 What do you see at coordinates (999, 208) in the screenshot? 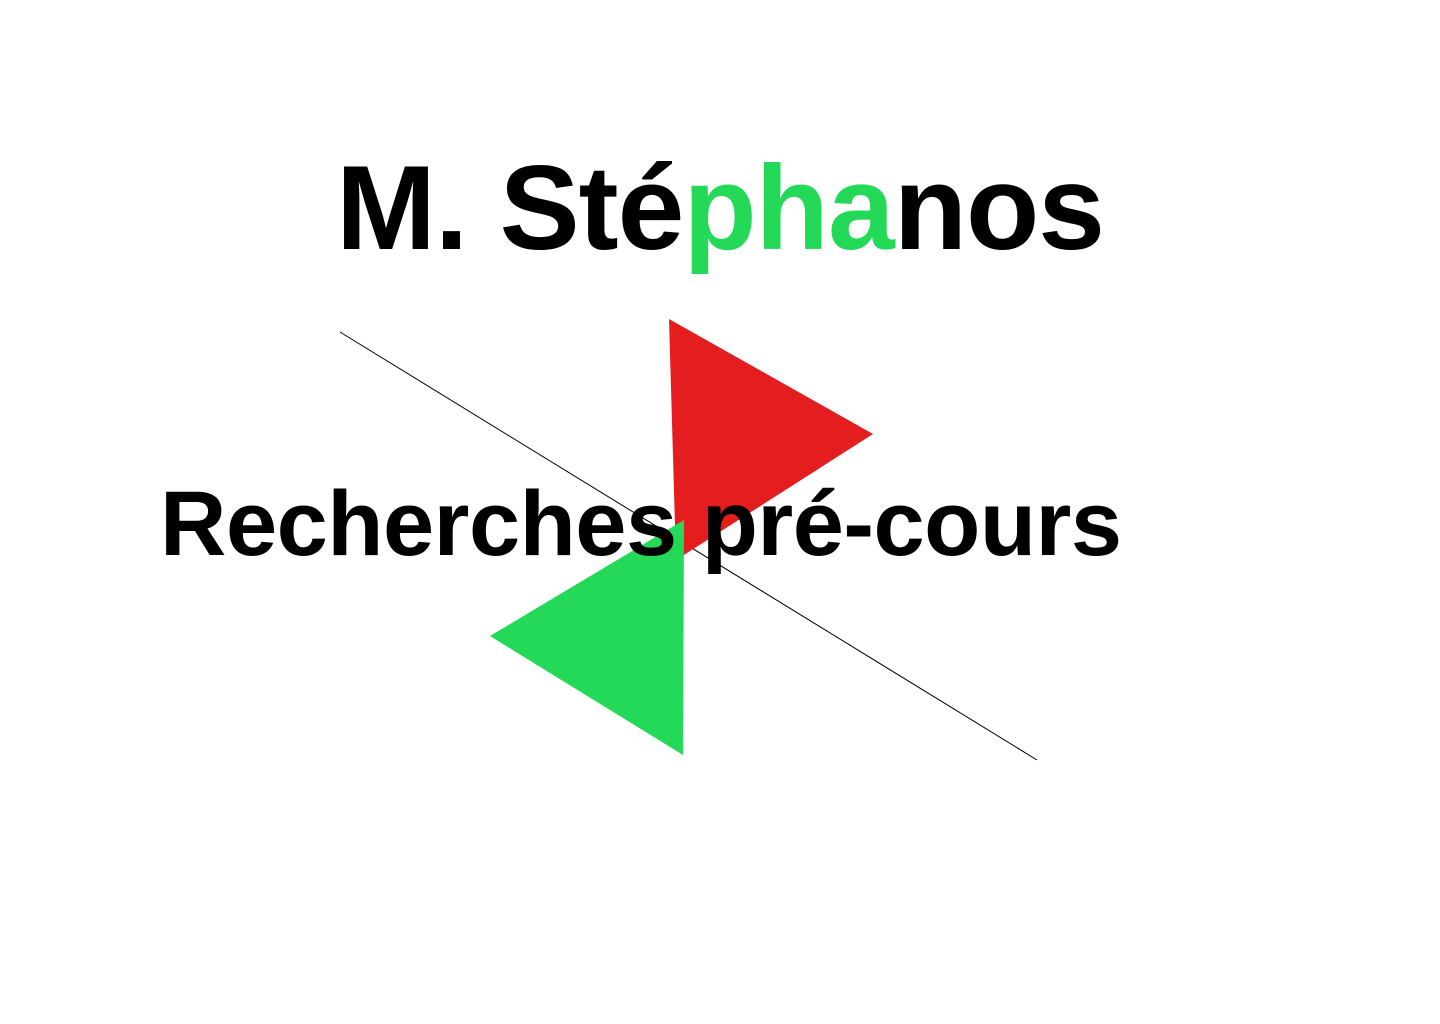
I see `title-part-2: nos` at bounding box center [999, 208].